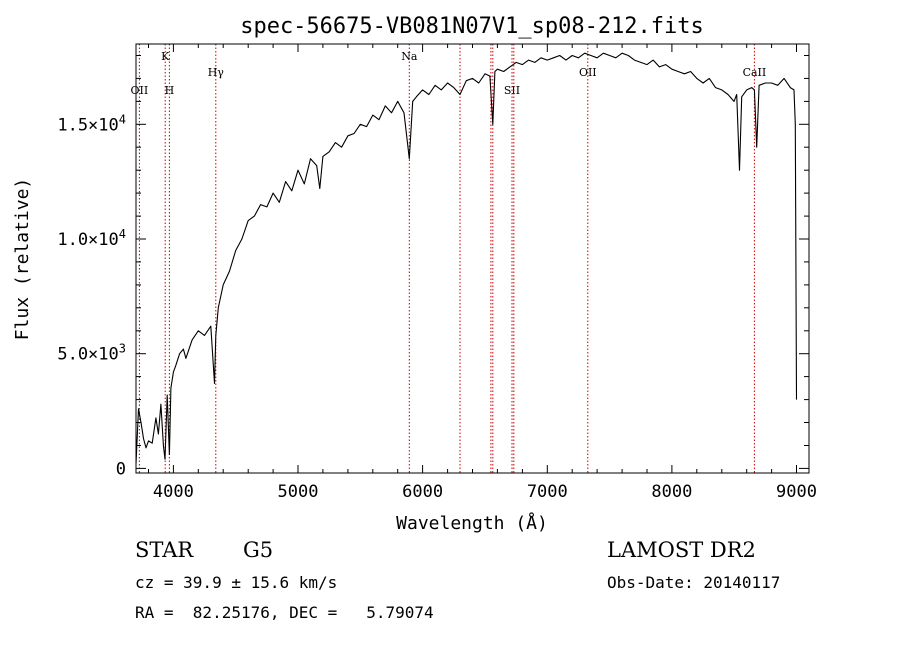 This screenshot has width=900, height=649. What do you see at coordinates (91, 353) in the screenshot?
I see `y-tick-label: 5.0×10³` at bounding box center [91, 353].